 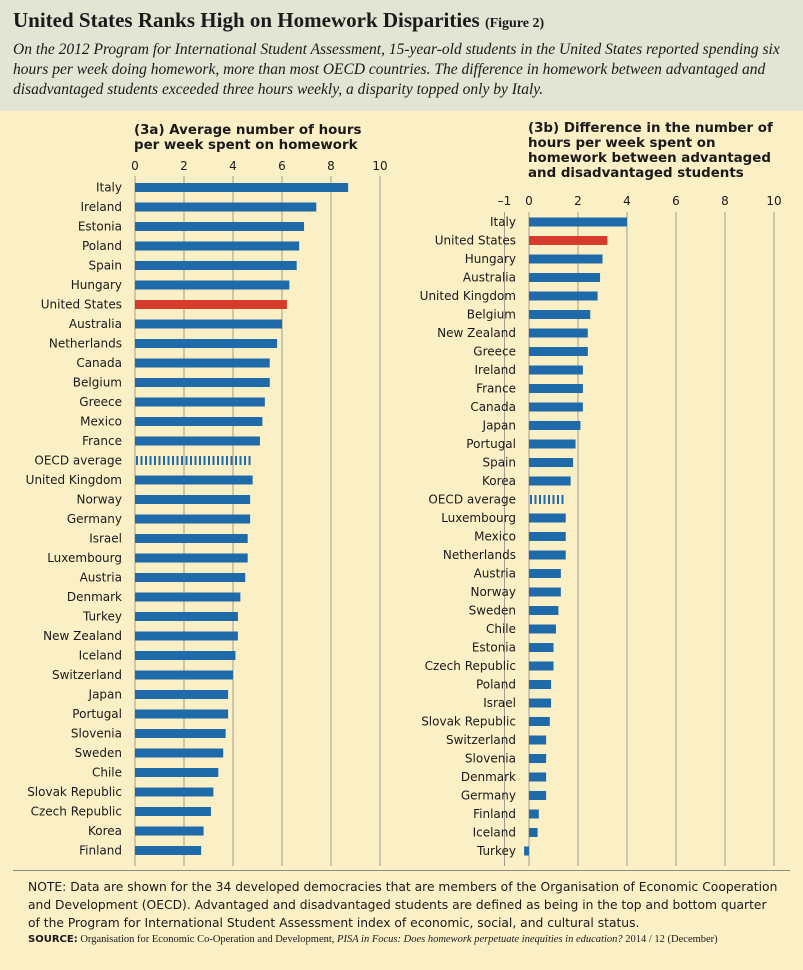 I want to click on source-label: SOURCE:, so click(x=53, y=939).